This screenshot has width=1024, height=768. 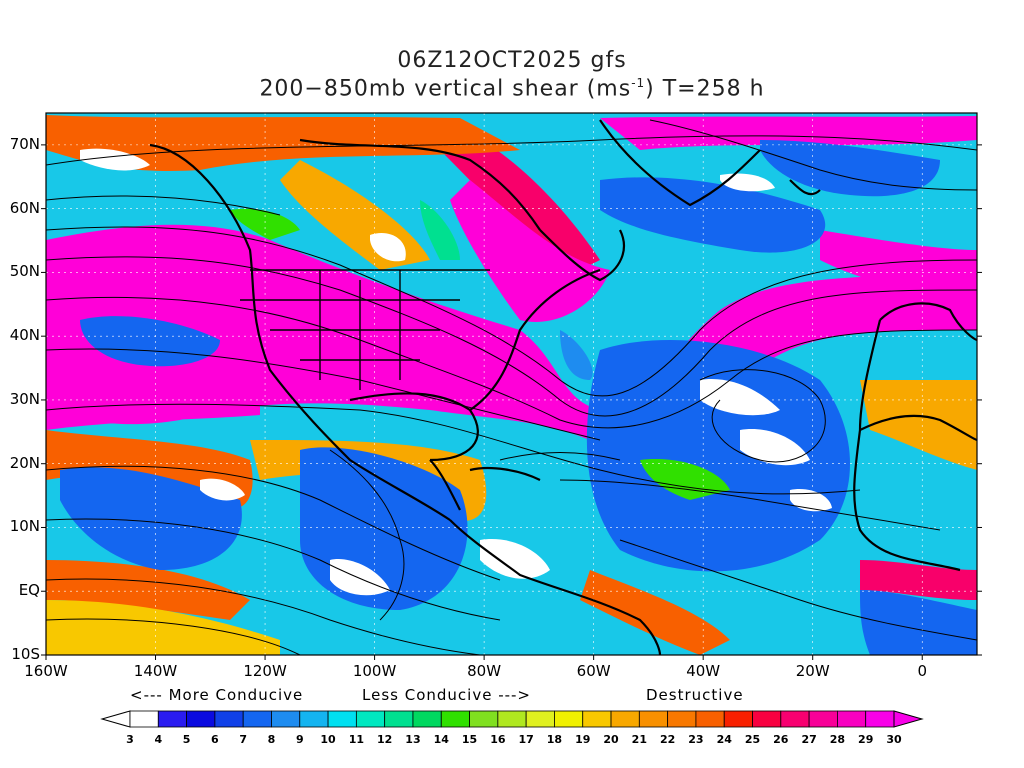 What do you see at coordinates (186, 739) in the screenshot?
I see `colorbar-label: 5` at bounding box center [186, 739].